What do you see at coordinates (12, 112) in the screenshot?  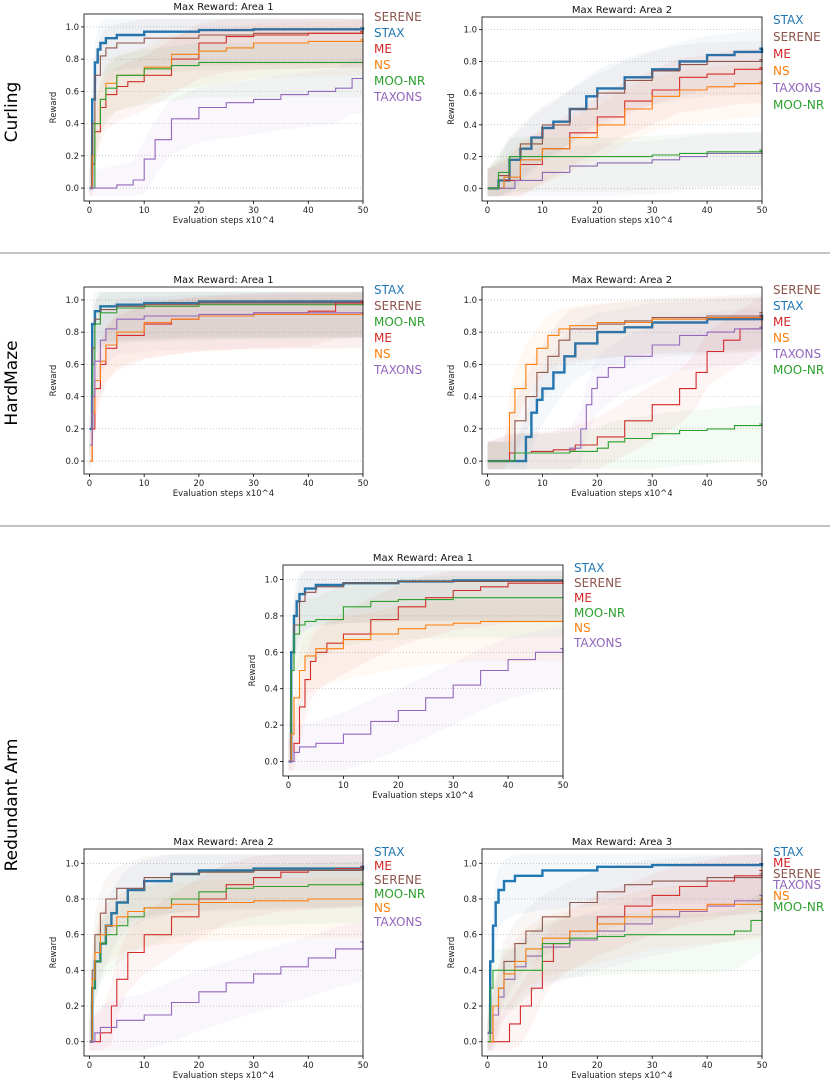 I see `row-label-curling: Curling` at bounding box center [12, 112].